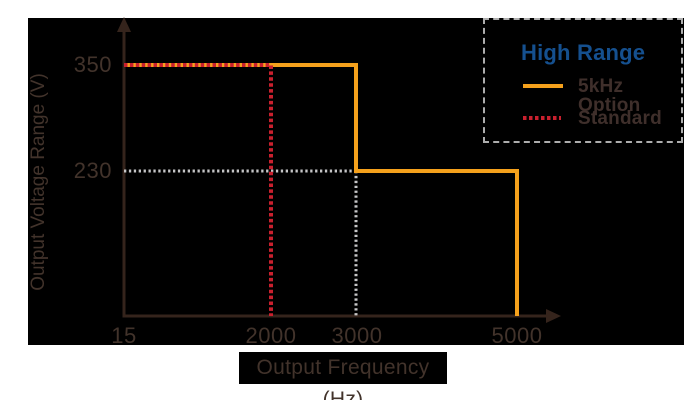 This screenshot has height=400, width=700. What do you see at coordinates (609, 96) in the screenshot?
I see `legend-label-5khz-option: 5kHz Option` at bounding box center [609, 96].